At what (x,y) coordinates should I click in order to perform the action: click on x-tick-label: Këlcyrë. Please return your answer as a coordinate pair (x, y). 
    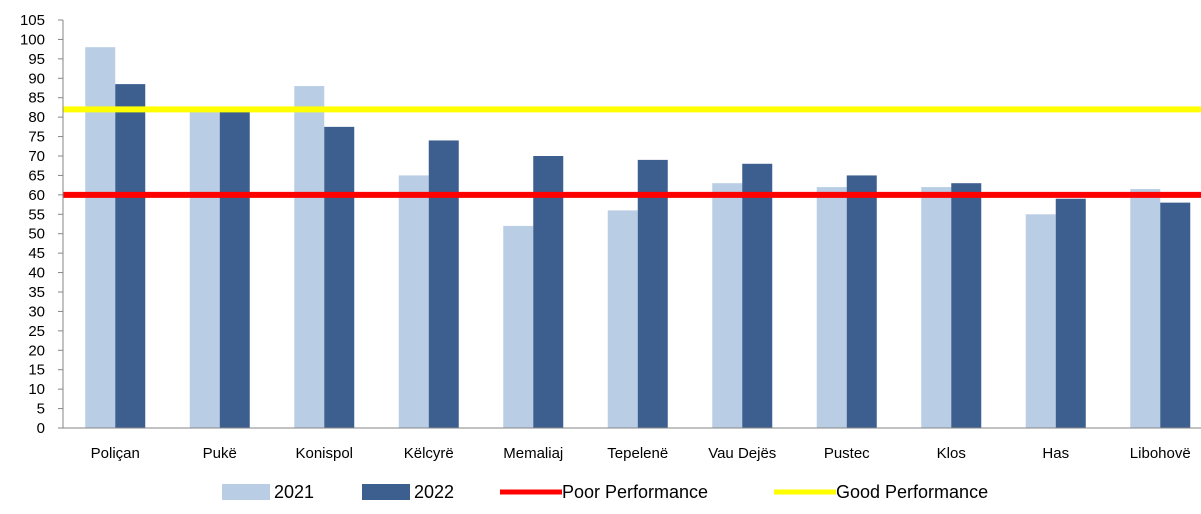
    Looking at the image, I should click on (429, 453).